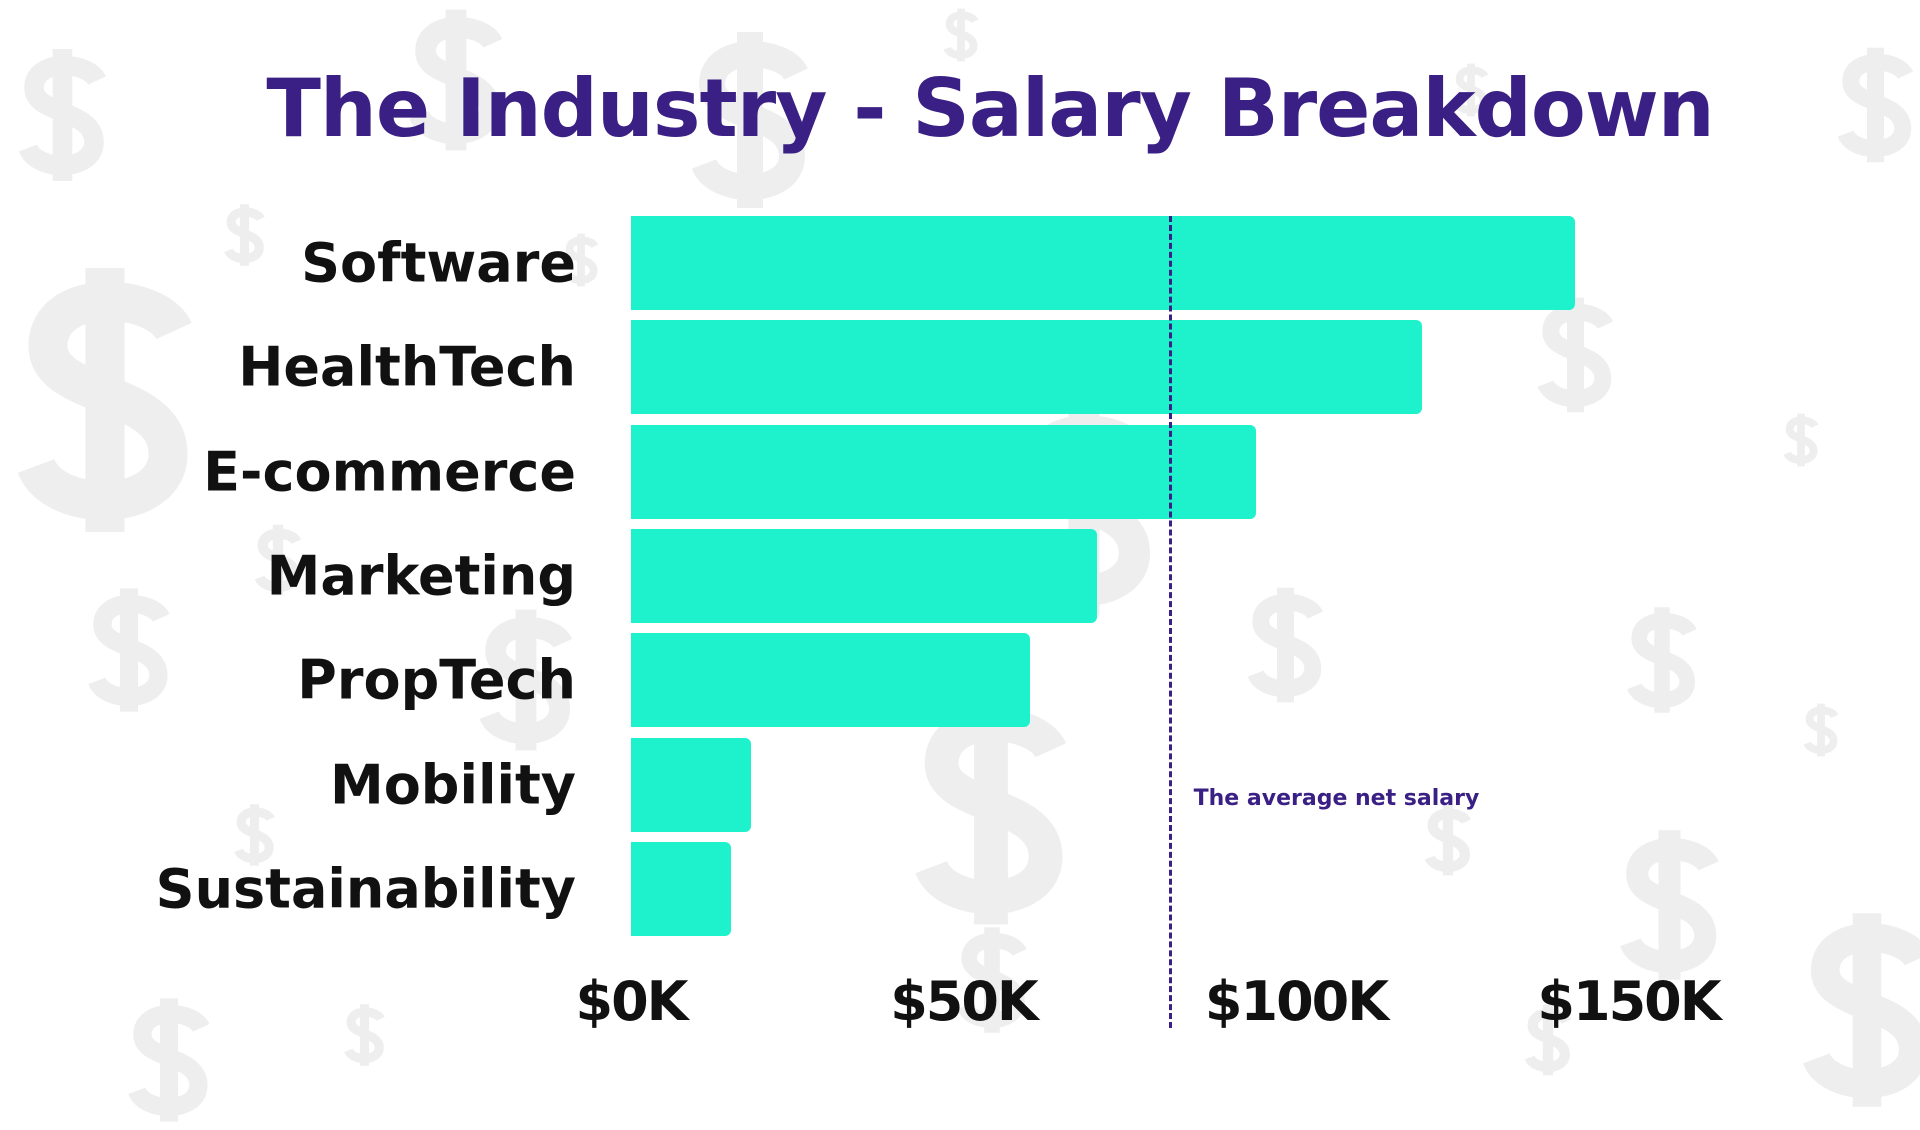 The width and height of the screenshot is (1920, 1130). Describe the element at coordinates (1296, 1001) in the screenshot. I see `x-tick-label: $100K` at that location.